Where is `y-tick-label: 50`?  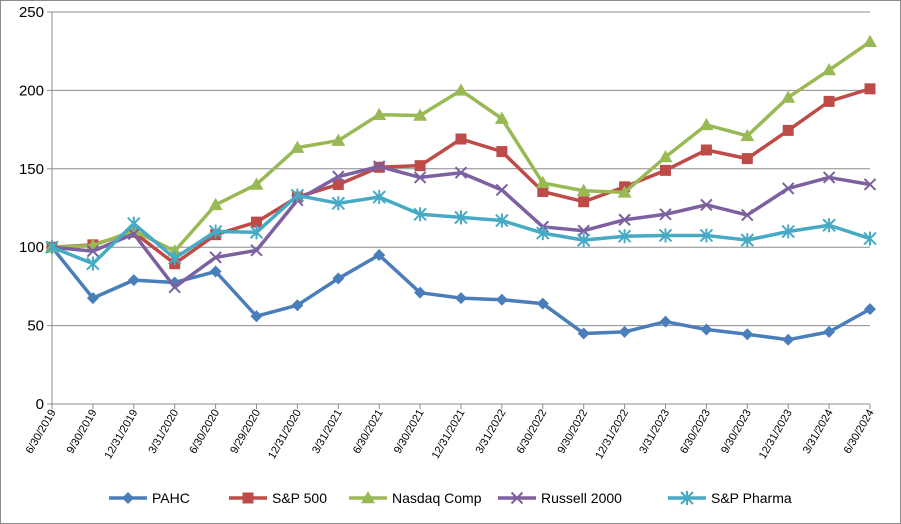 y-tick-label: 50 is located at coordinates (35, 326).